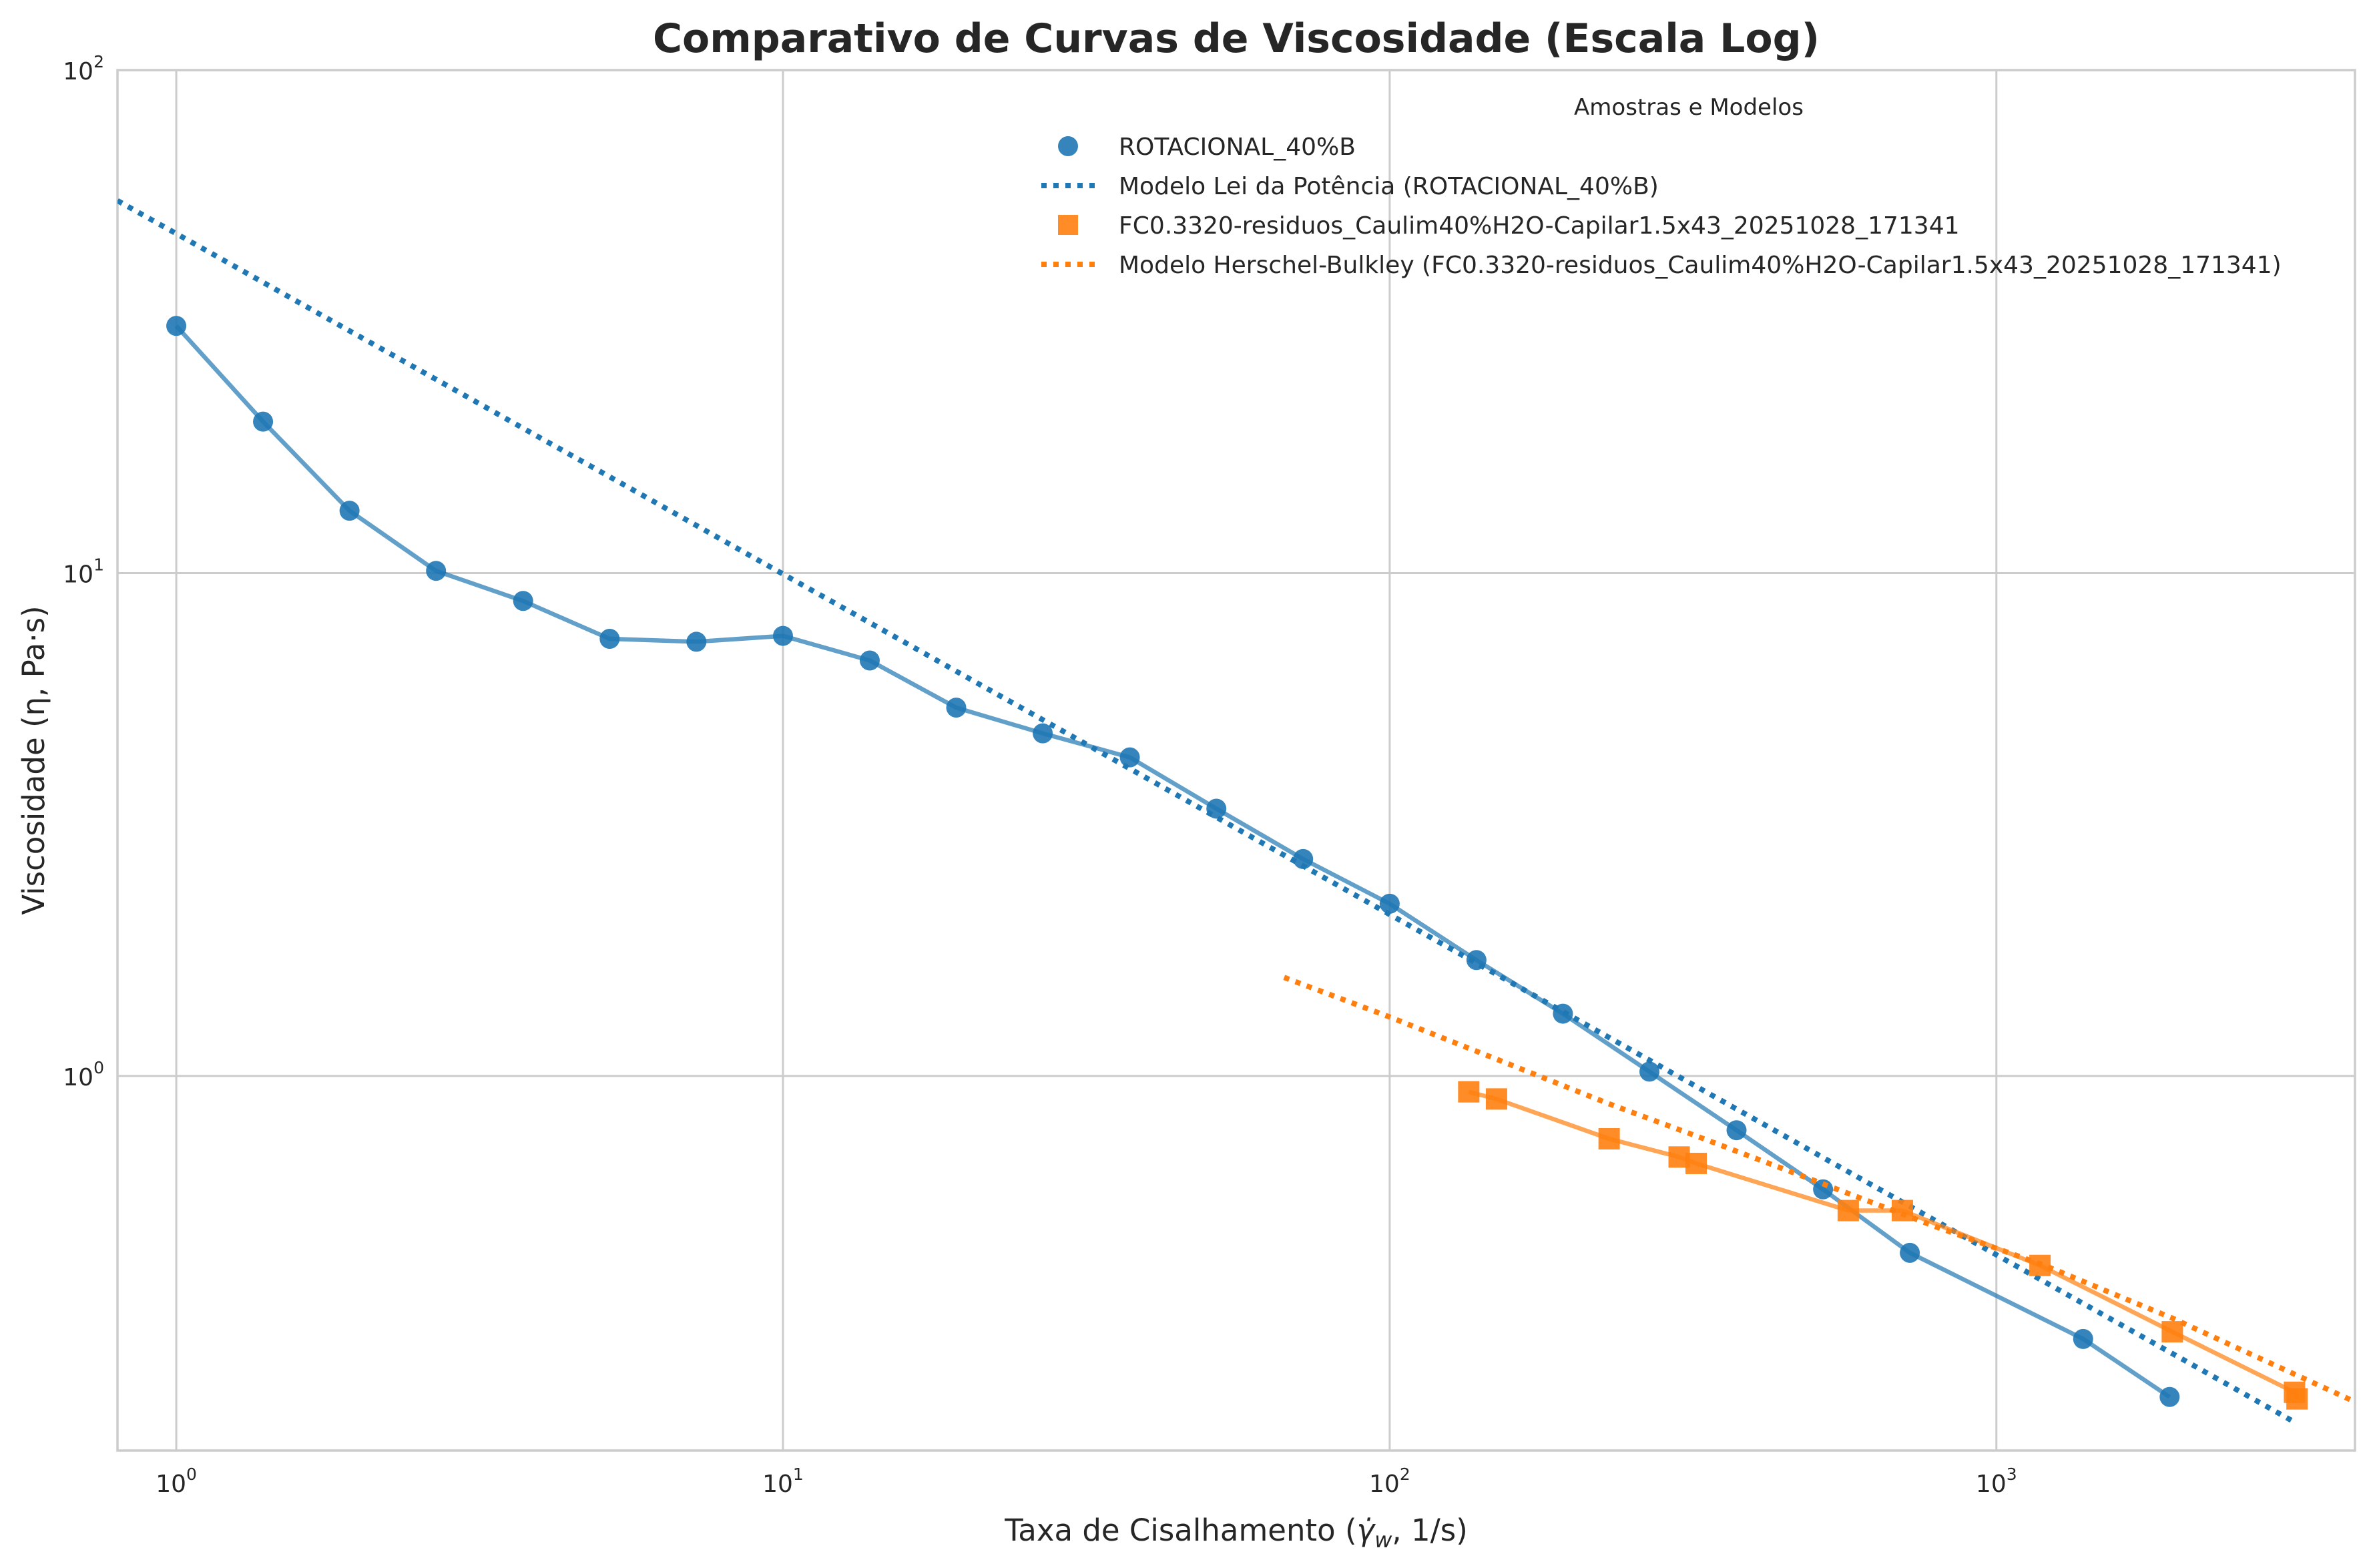 The height and width of the screenshot is (1568, 2375). I want to click on legend-label-rotacional: ROTACIONAL_40%B, so click(1237, 147).